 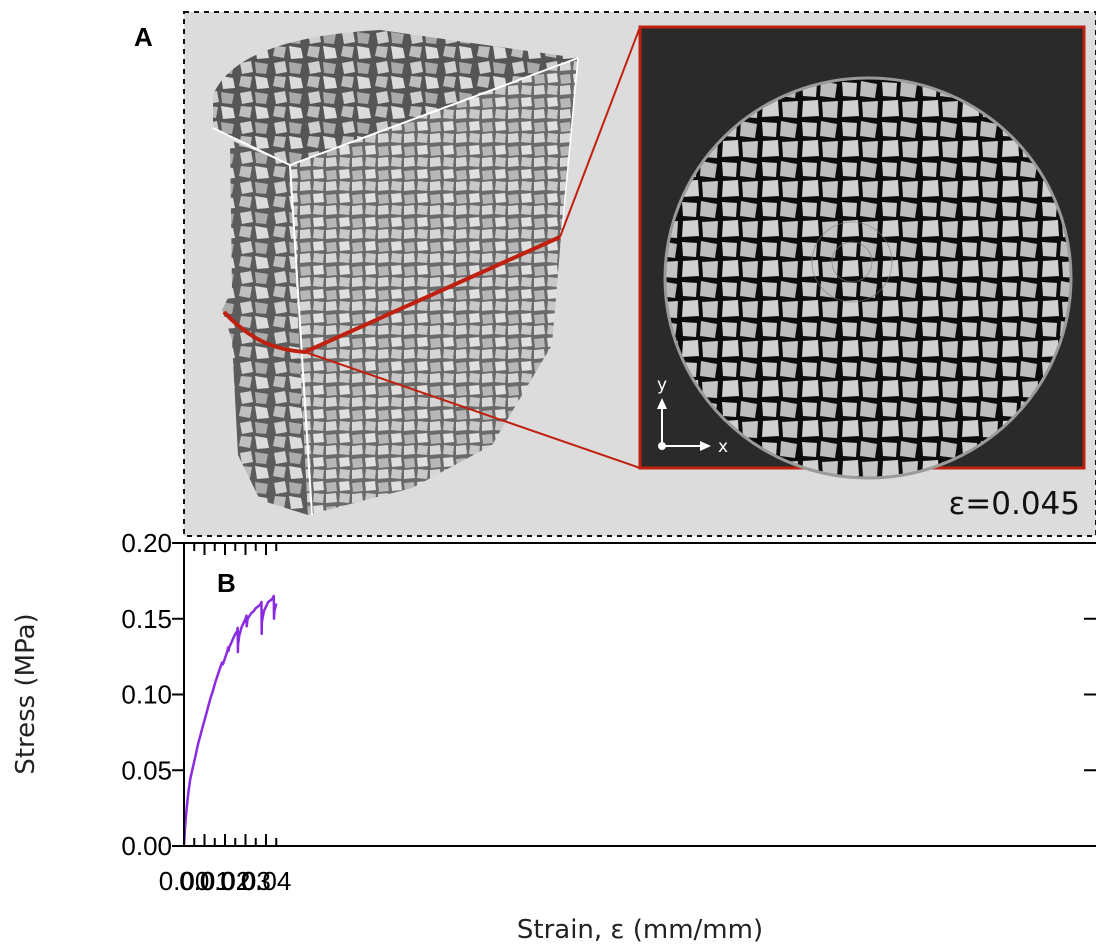 I want to click on panel-b-label: B, so click(x=226, y=583).